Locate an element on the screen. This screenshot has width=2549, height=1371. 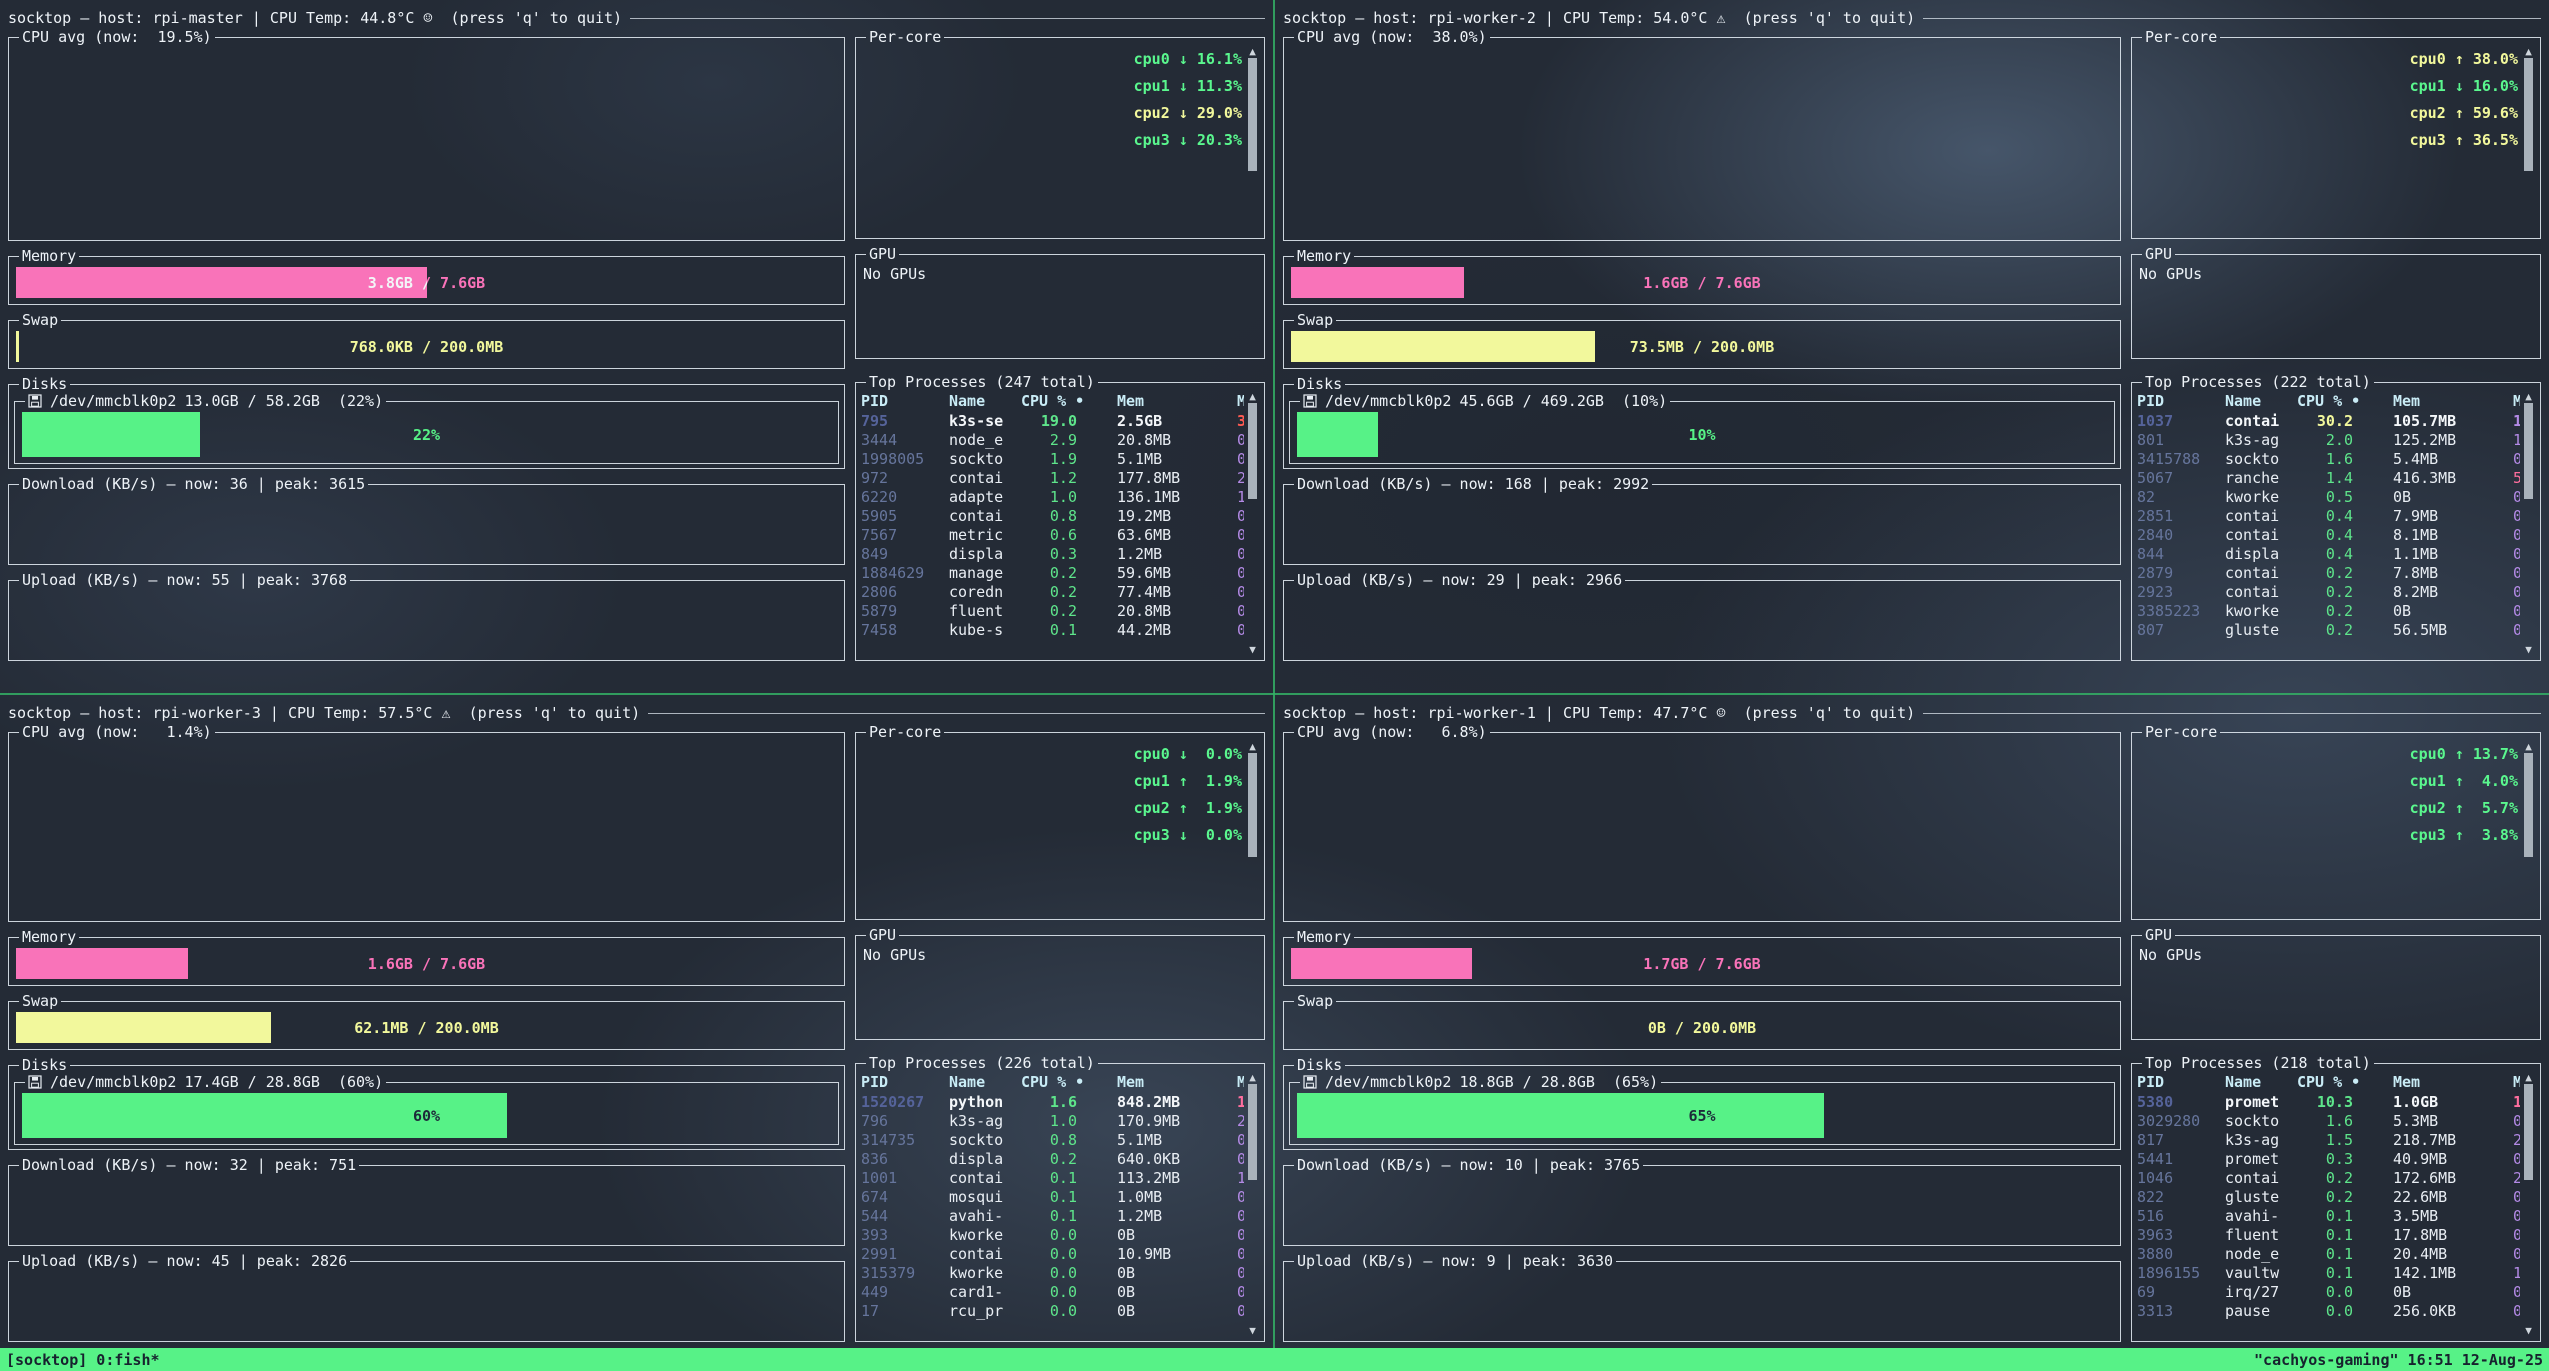
process-row: 5905 contai 0.8 19.2MB 0.25% is located at coordinates (1052, 516).